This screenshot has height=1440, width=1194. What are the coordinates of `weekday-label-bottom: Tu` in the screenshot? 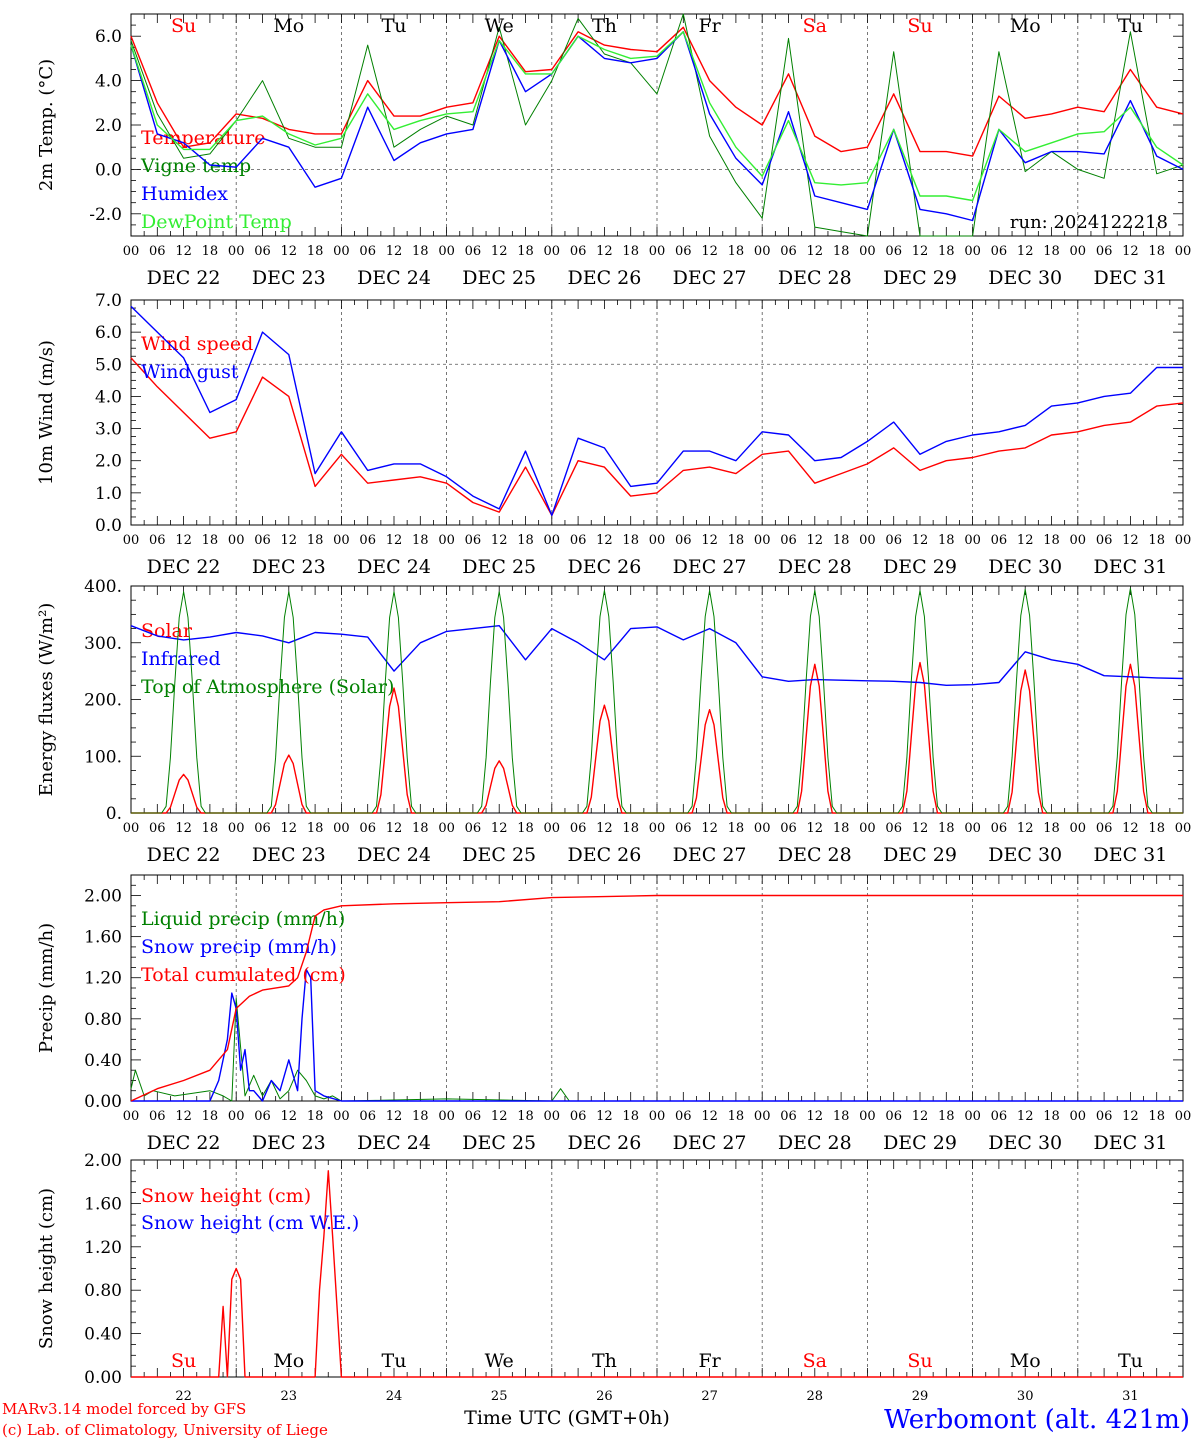 It's located at (1130, 1361).